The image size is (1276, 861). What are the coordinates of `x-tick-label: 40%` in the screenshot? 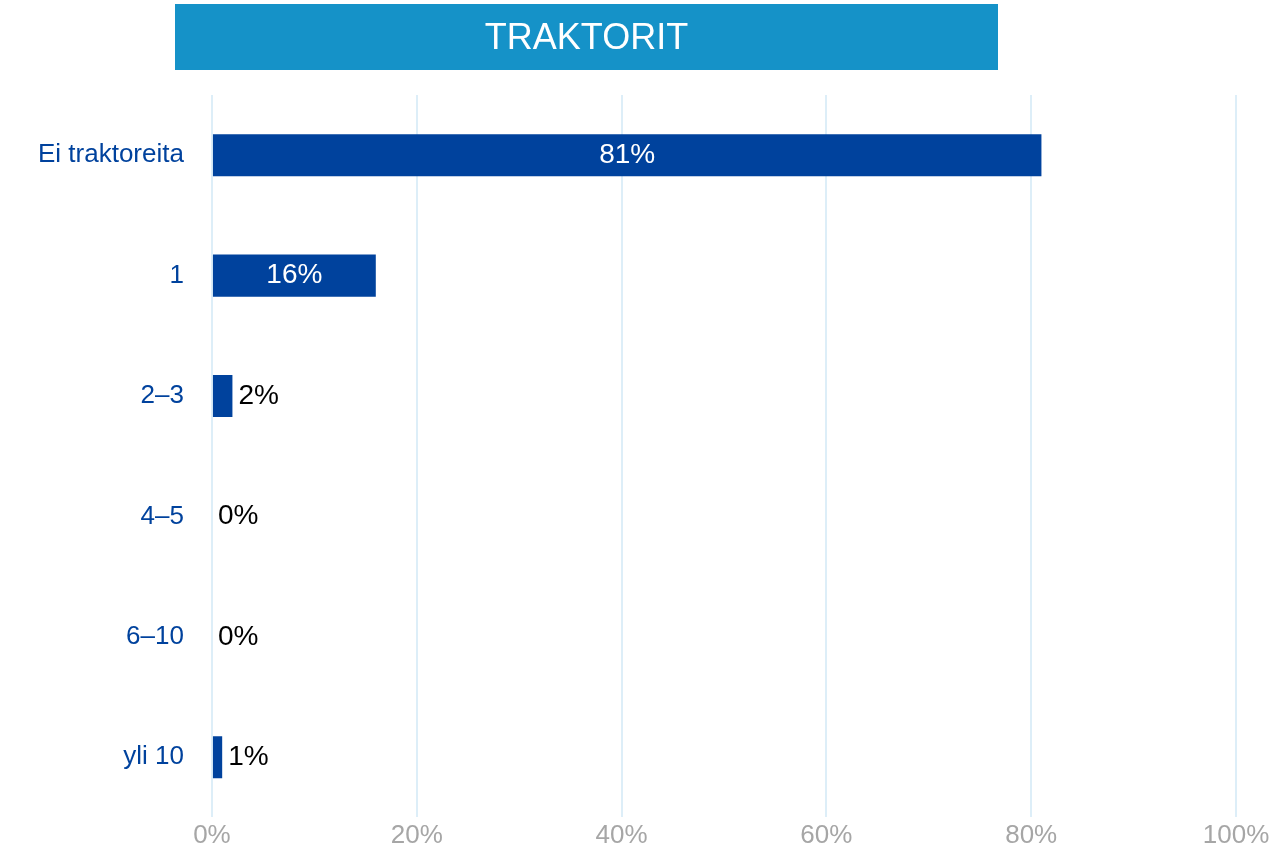 It's located at (621, 834).